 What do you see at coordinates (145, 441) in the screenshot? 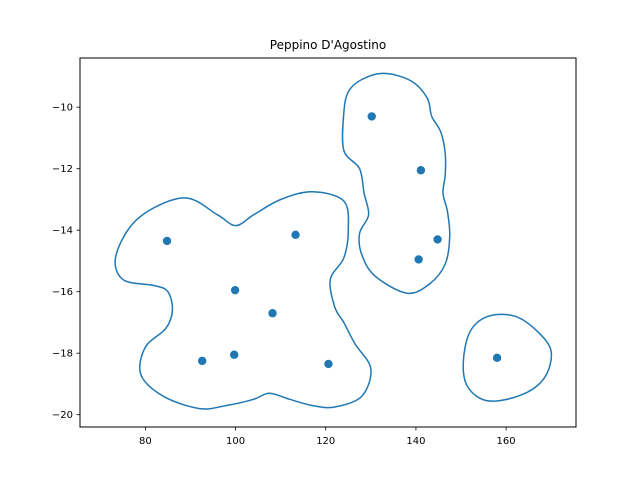
I see `x-tick-label: 80` at bounding box center [145, 441].